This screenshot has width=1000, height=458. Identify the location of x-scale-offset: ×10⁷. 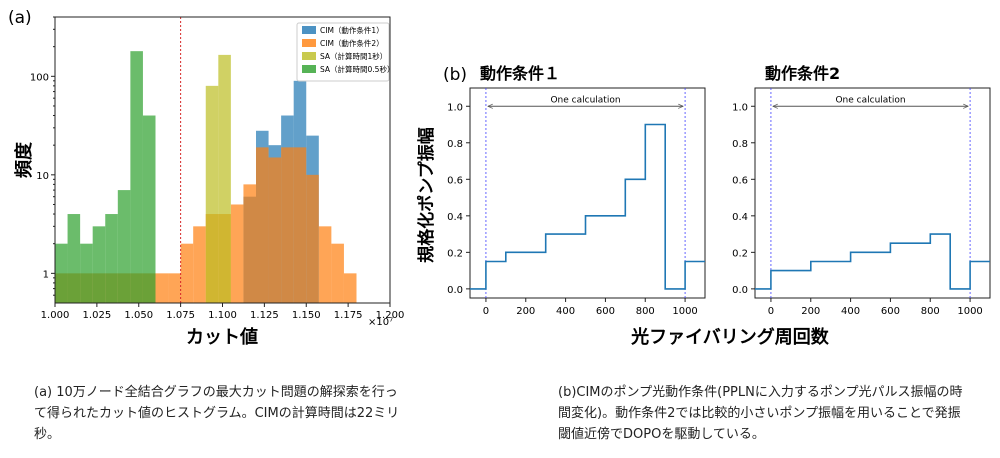
(380, 322).